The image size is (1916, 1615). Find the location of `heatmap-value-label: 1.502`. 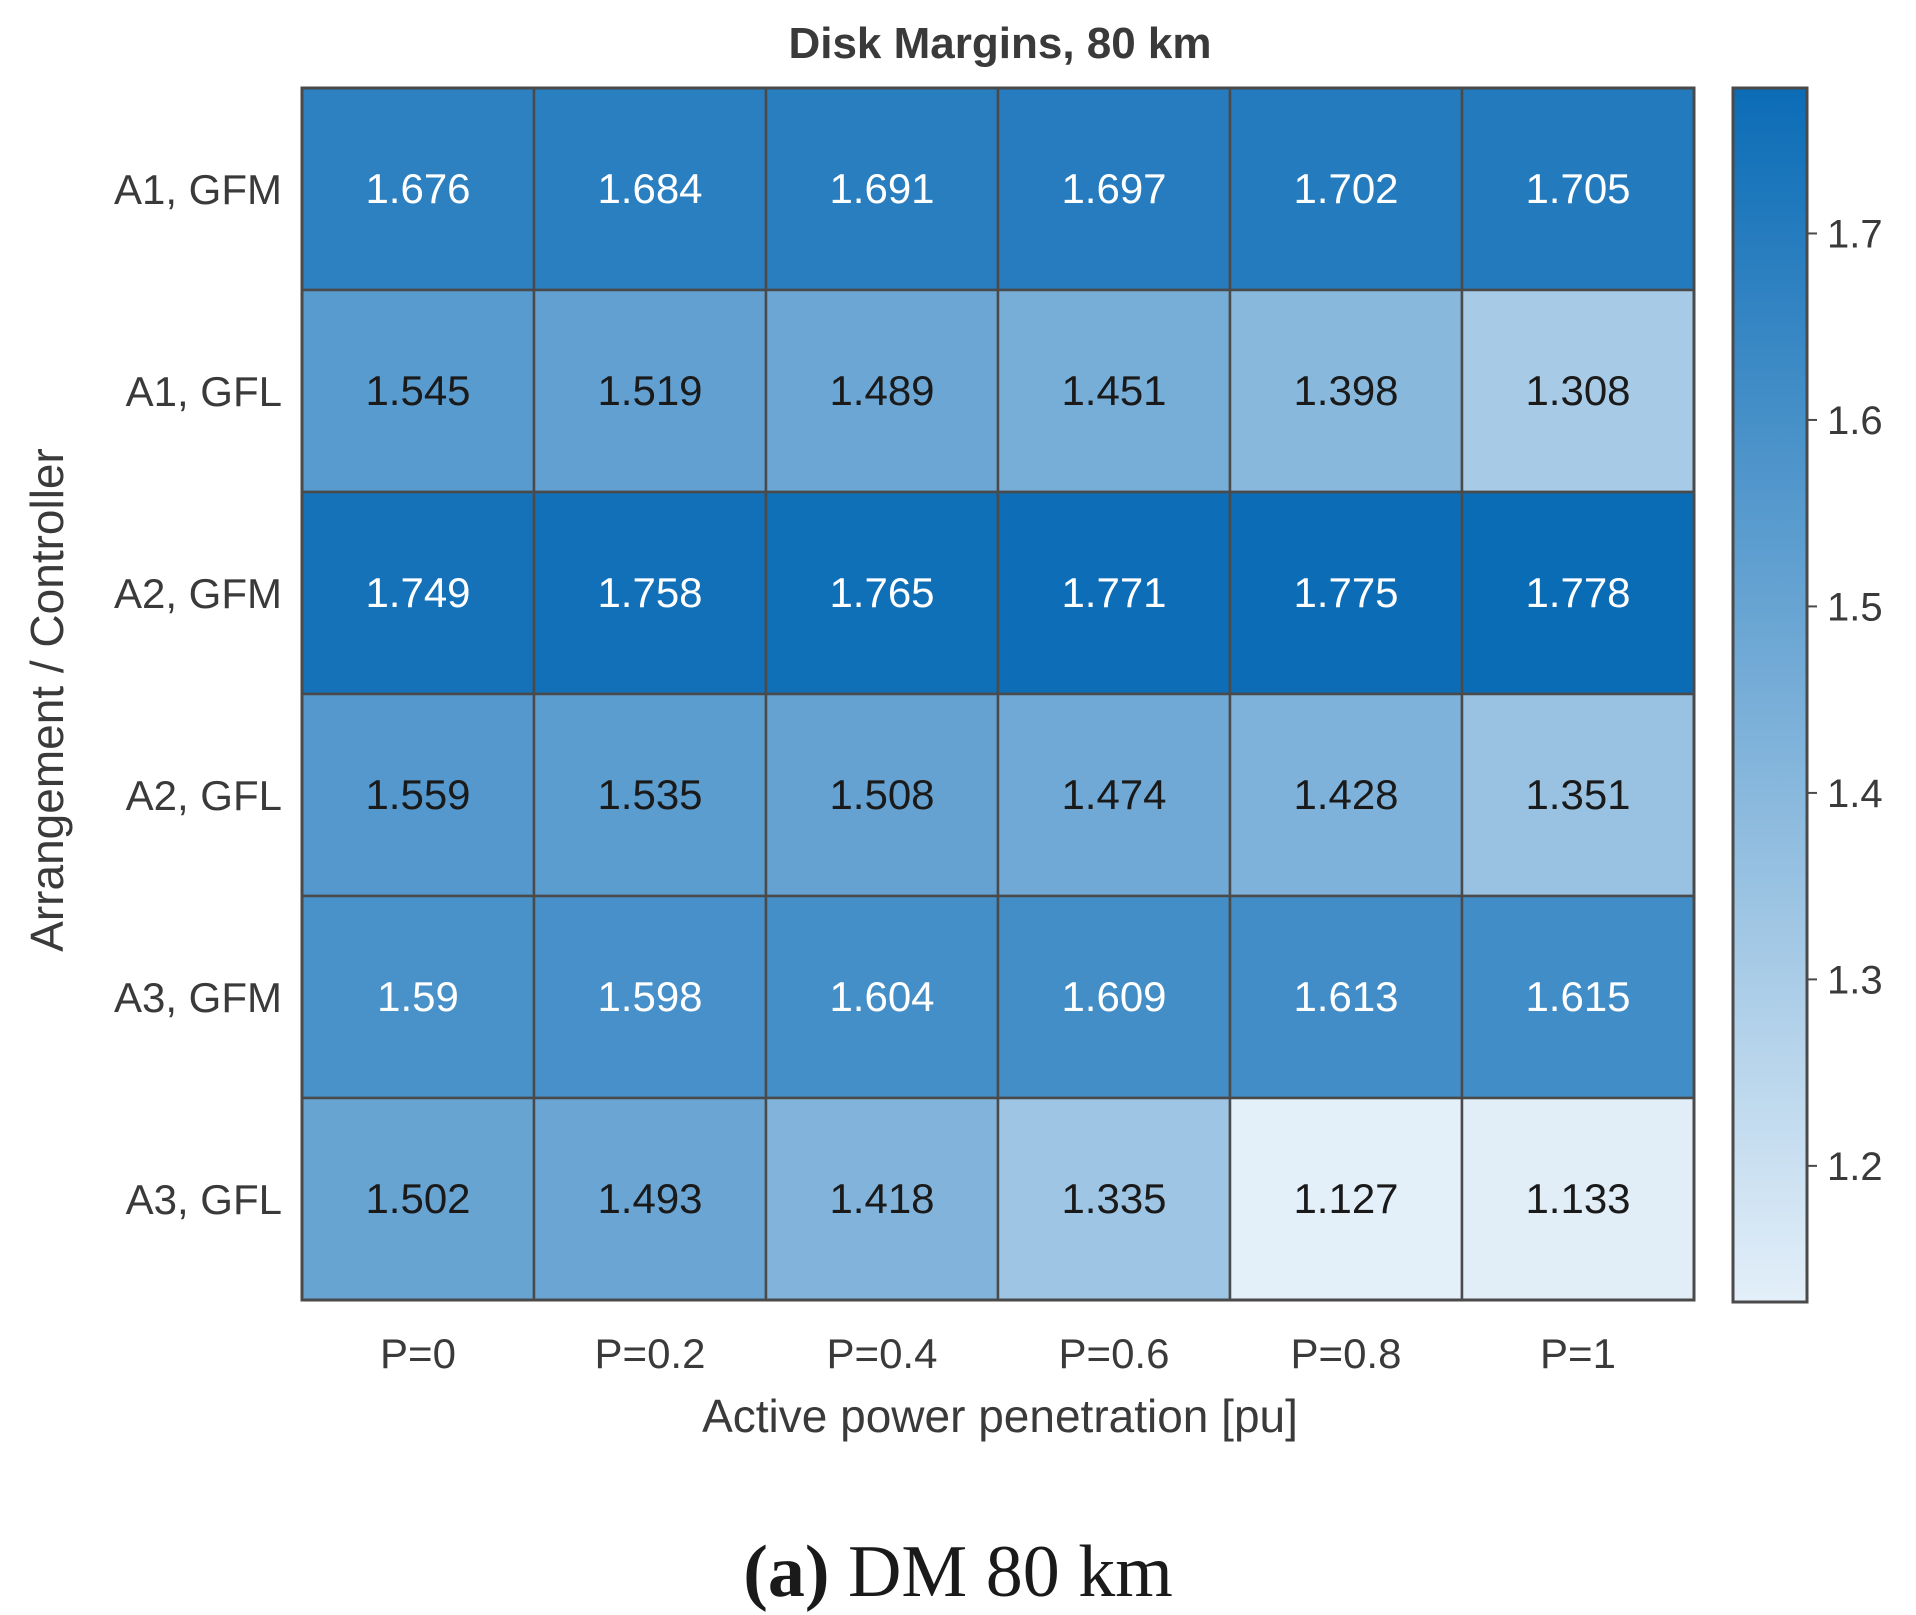

heatmap-value-label: 1.502 is located at coordinates (417, 1198).